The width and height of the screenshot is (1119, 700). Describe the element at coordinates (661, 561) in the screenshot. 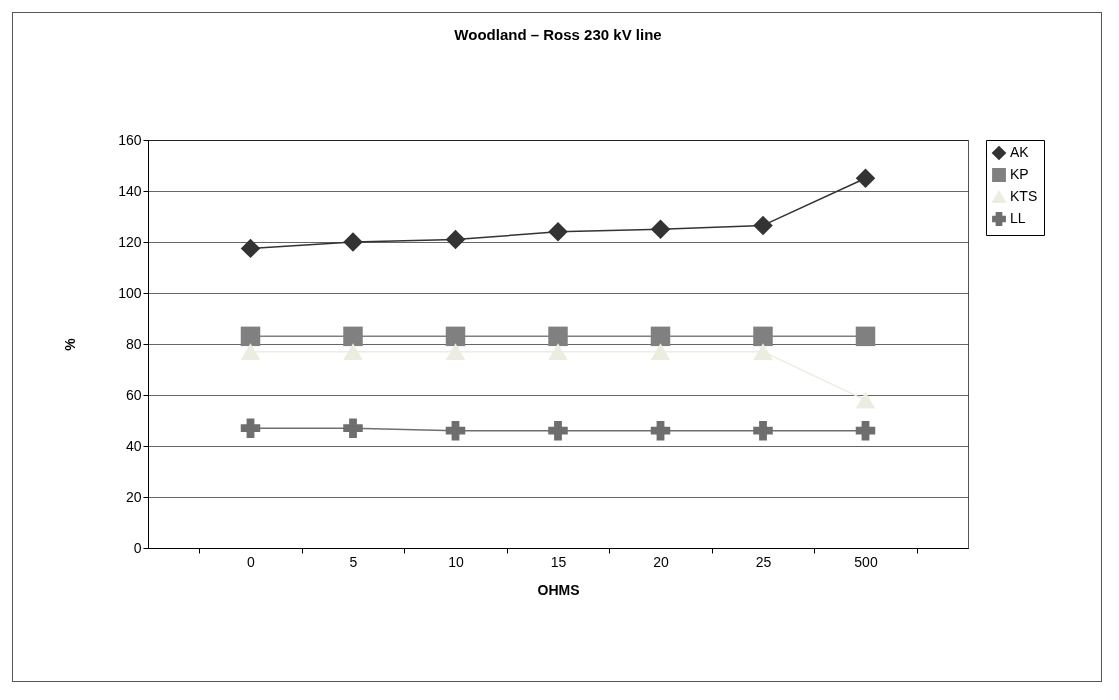

I see `x-tick-label: 20` at that location.